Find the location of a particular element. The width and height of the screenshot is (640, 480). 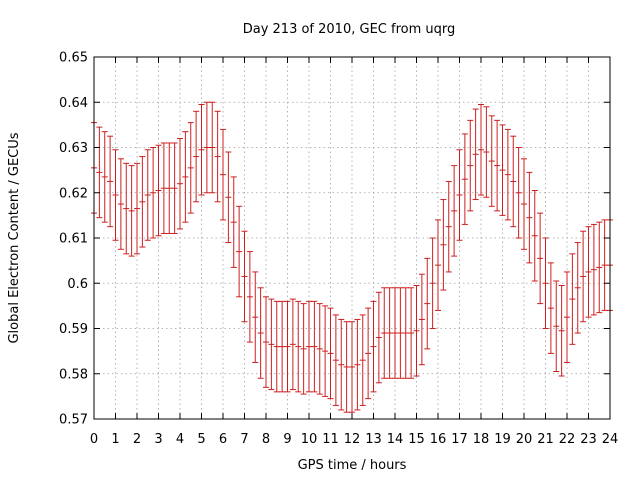

y-tick-label: 0.63 is located at coordinates (73, 148).